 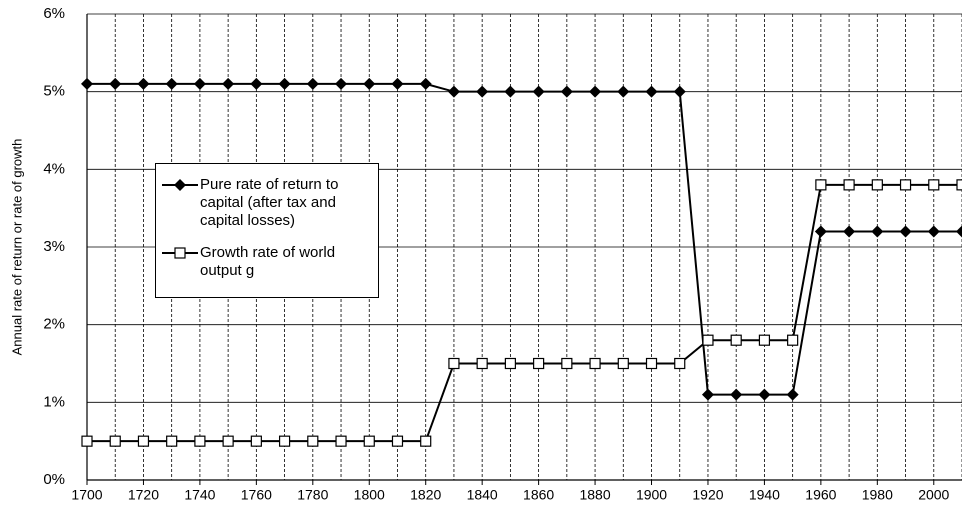 What do you see at coordinates (369, 495) in the screenshot?
I see `x-tick-label: 1800` at bounding box center [369, 495].